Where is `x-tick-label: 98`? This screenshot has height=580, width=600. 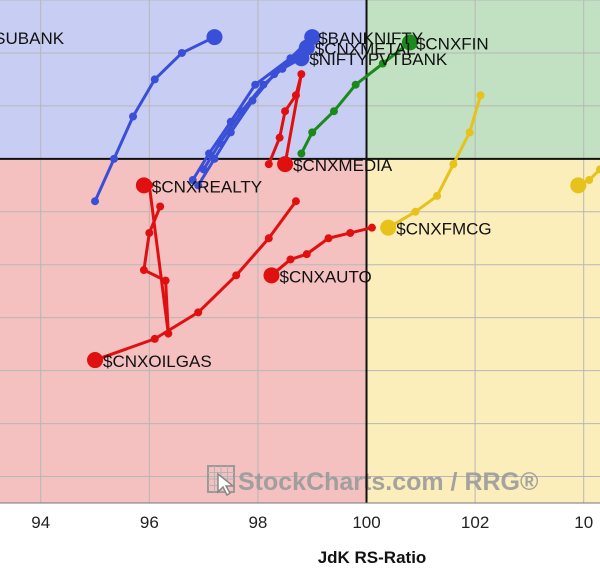 x-tick-label: 98 is located at coordinates (257, 522).